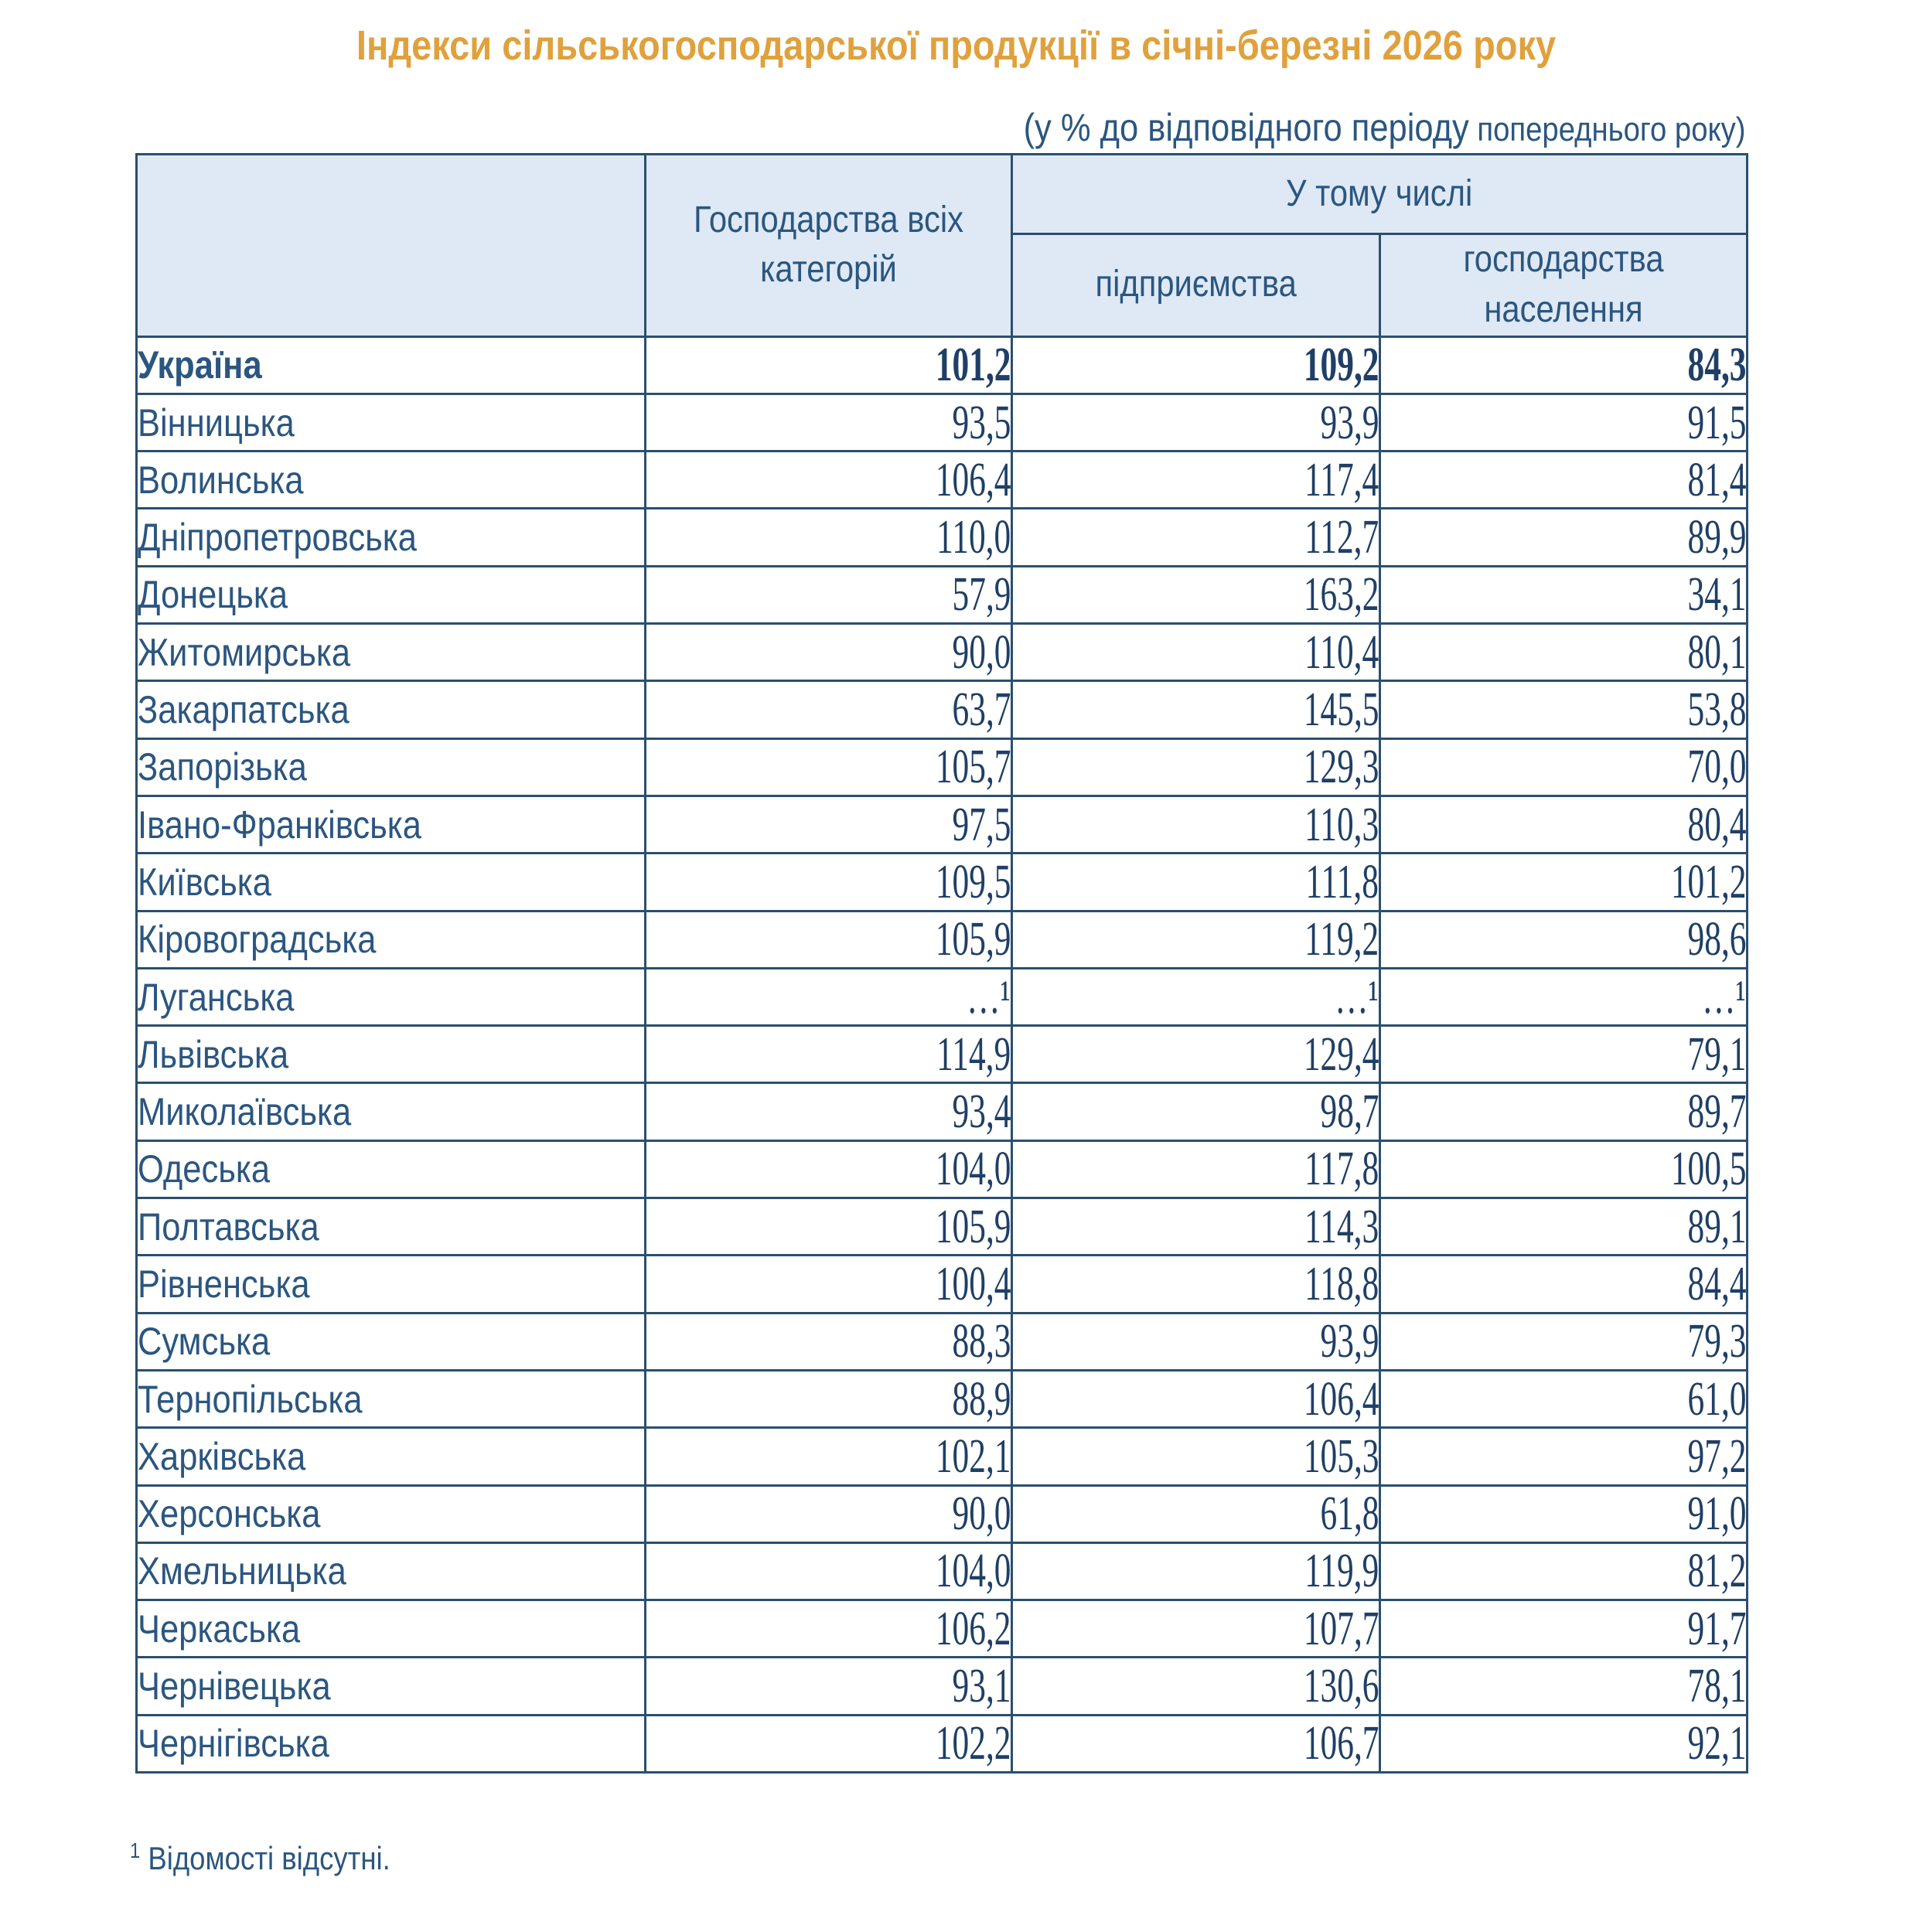  What do you see at coordinates (941, 594) in the screenshot?
I see `table-row: Донецька 57,9 163,2 34,1` at bounding box center [941, 594].